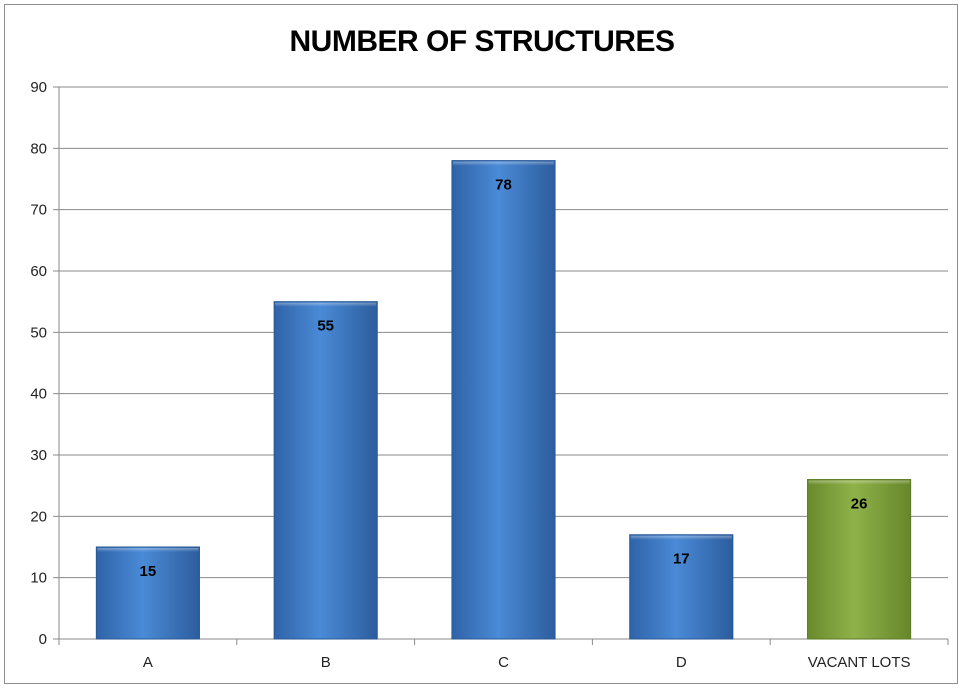 The image size is (964, 689). I want to click on chart-title: NUMBER OF STRUCTURES, so click(482, 41).